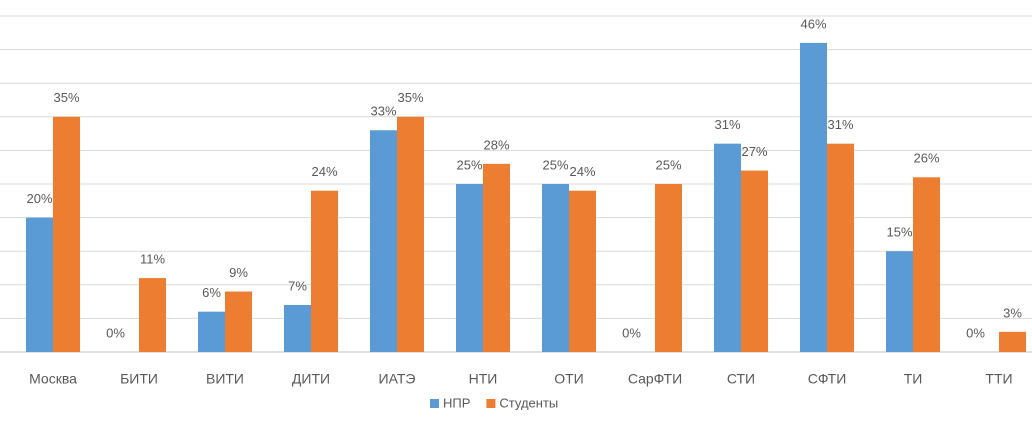 The height and width of the screenshot is (439, 1032). Describe the element at coordinates (456, 402) in the screenshot. I see `legend-label: НПР` at that location.